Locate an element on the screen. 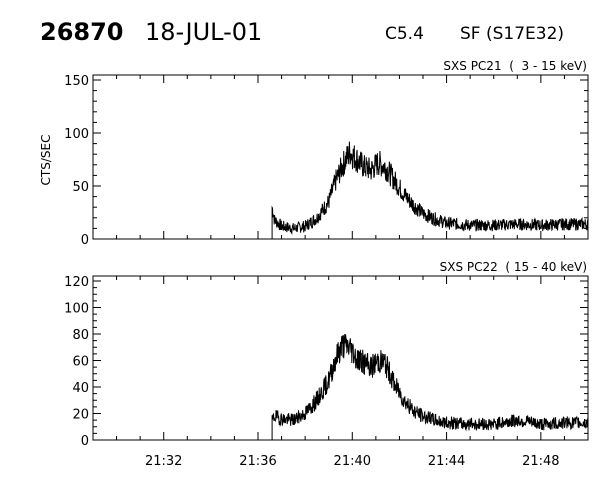 The height and width of the screenshot is (480, 600). y-tick-label: 120 is located at coordinates (76, 282).